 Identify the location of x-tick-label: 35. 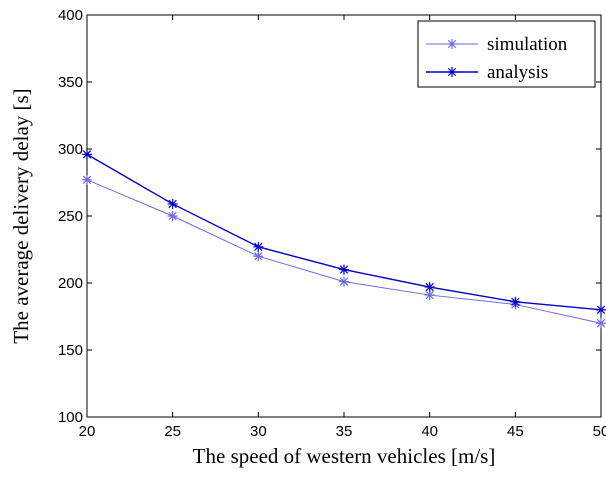
(344, 431).